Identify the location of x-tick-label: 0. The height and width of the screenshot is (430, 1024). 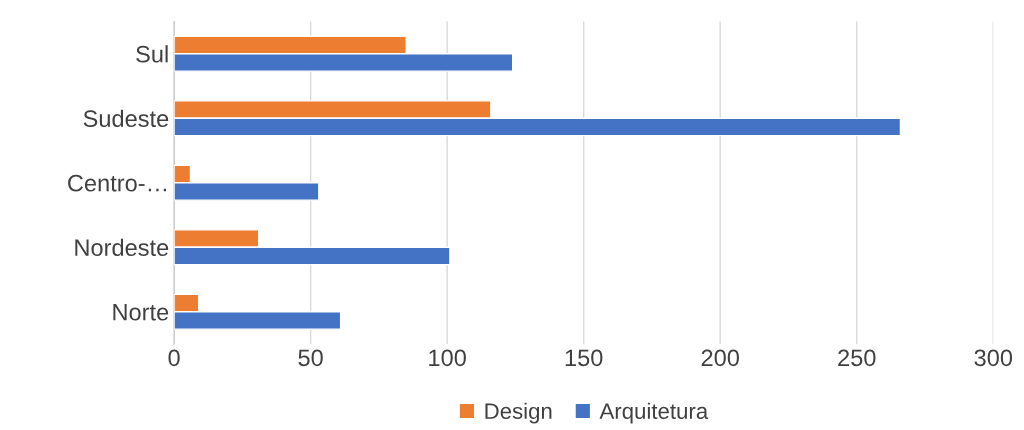
(174, 358).